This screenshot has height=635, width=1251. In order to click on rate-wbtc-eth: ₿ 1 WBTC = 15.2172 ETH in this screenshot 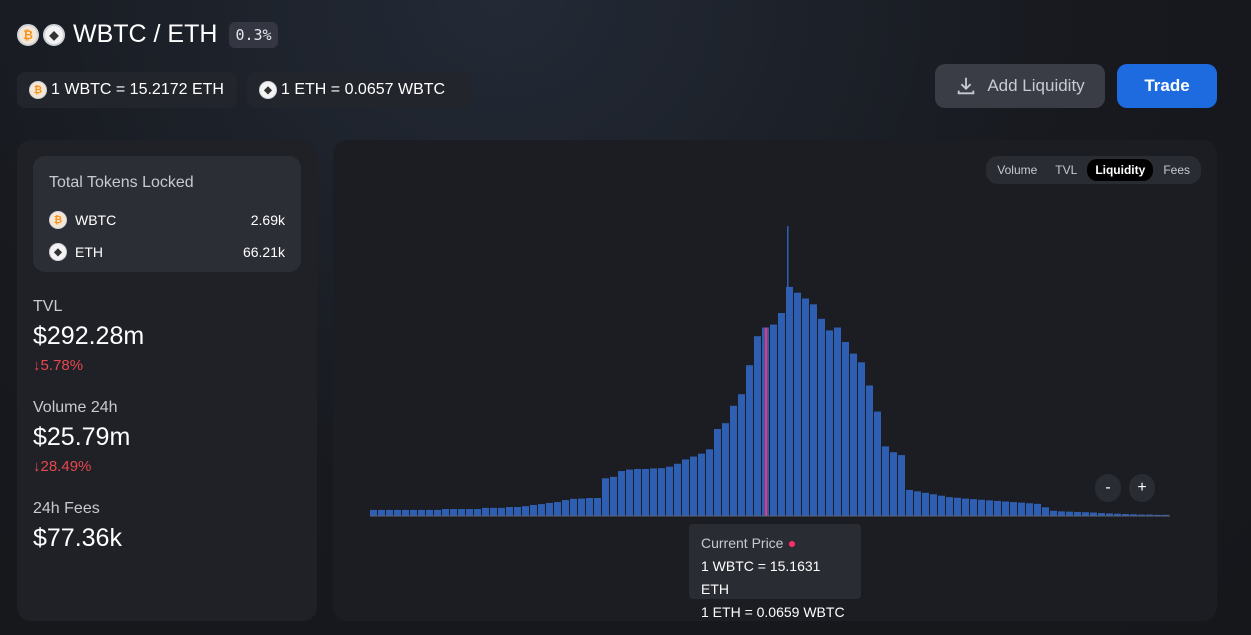, I will do `click(127, 90)`.